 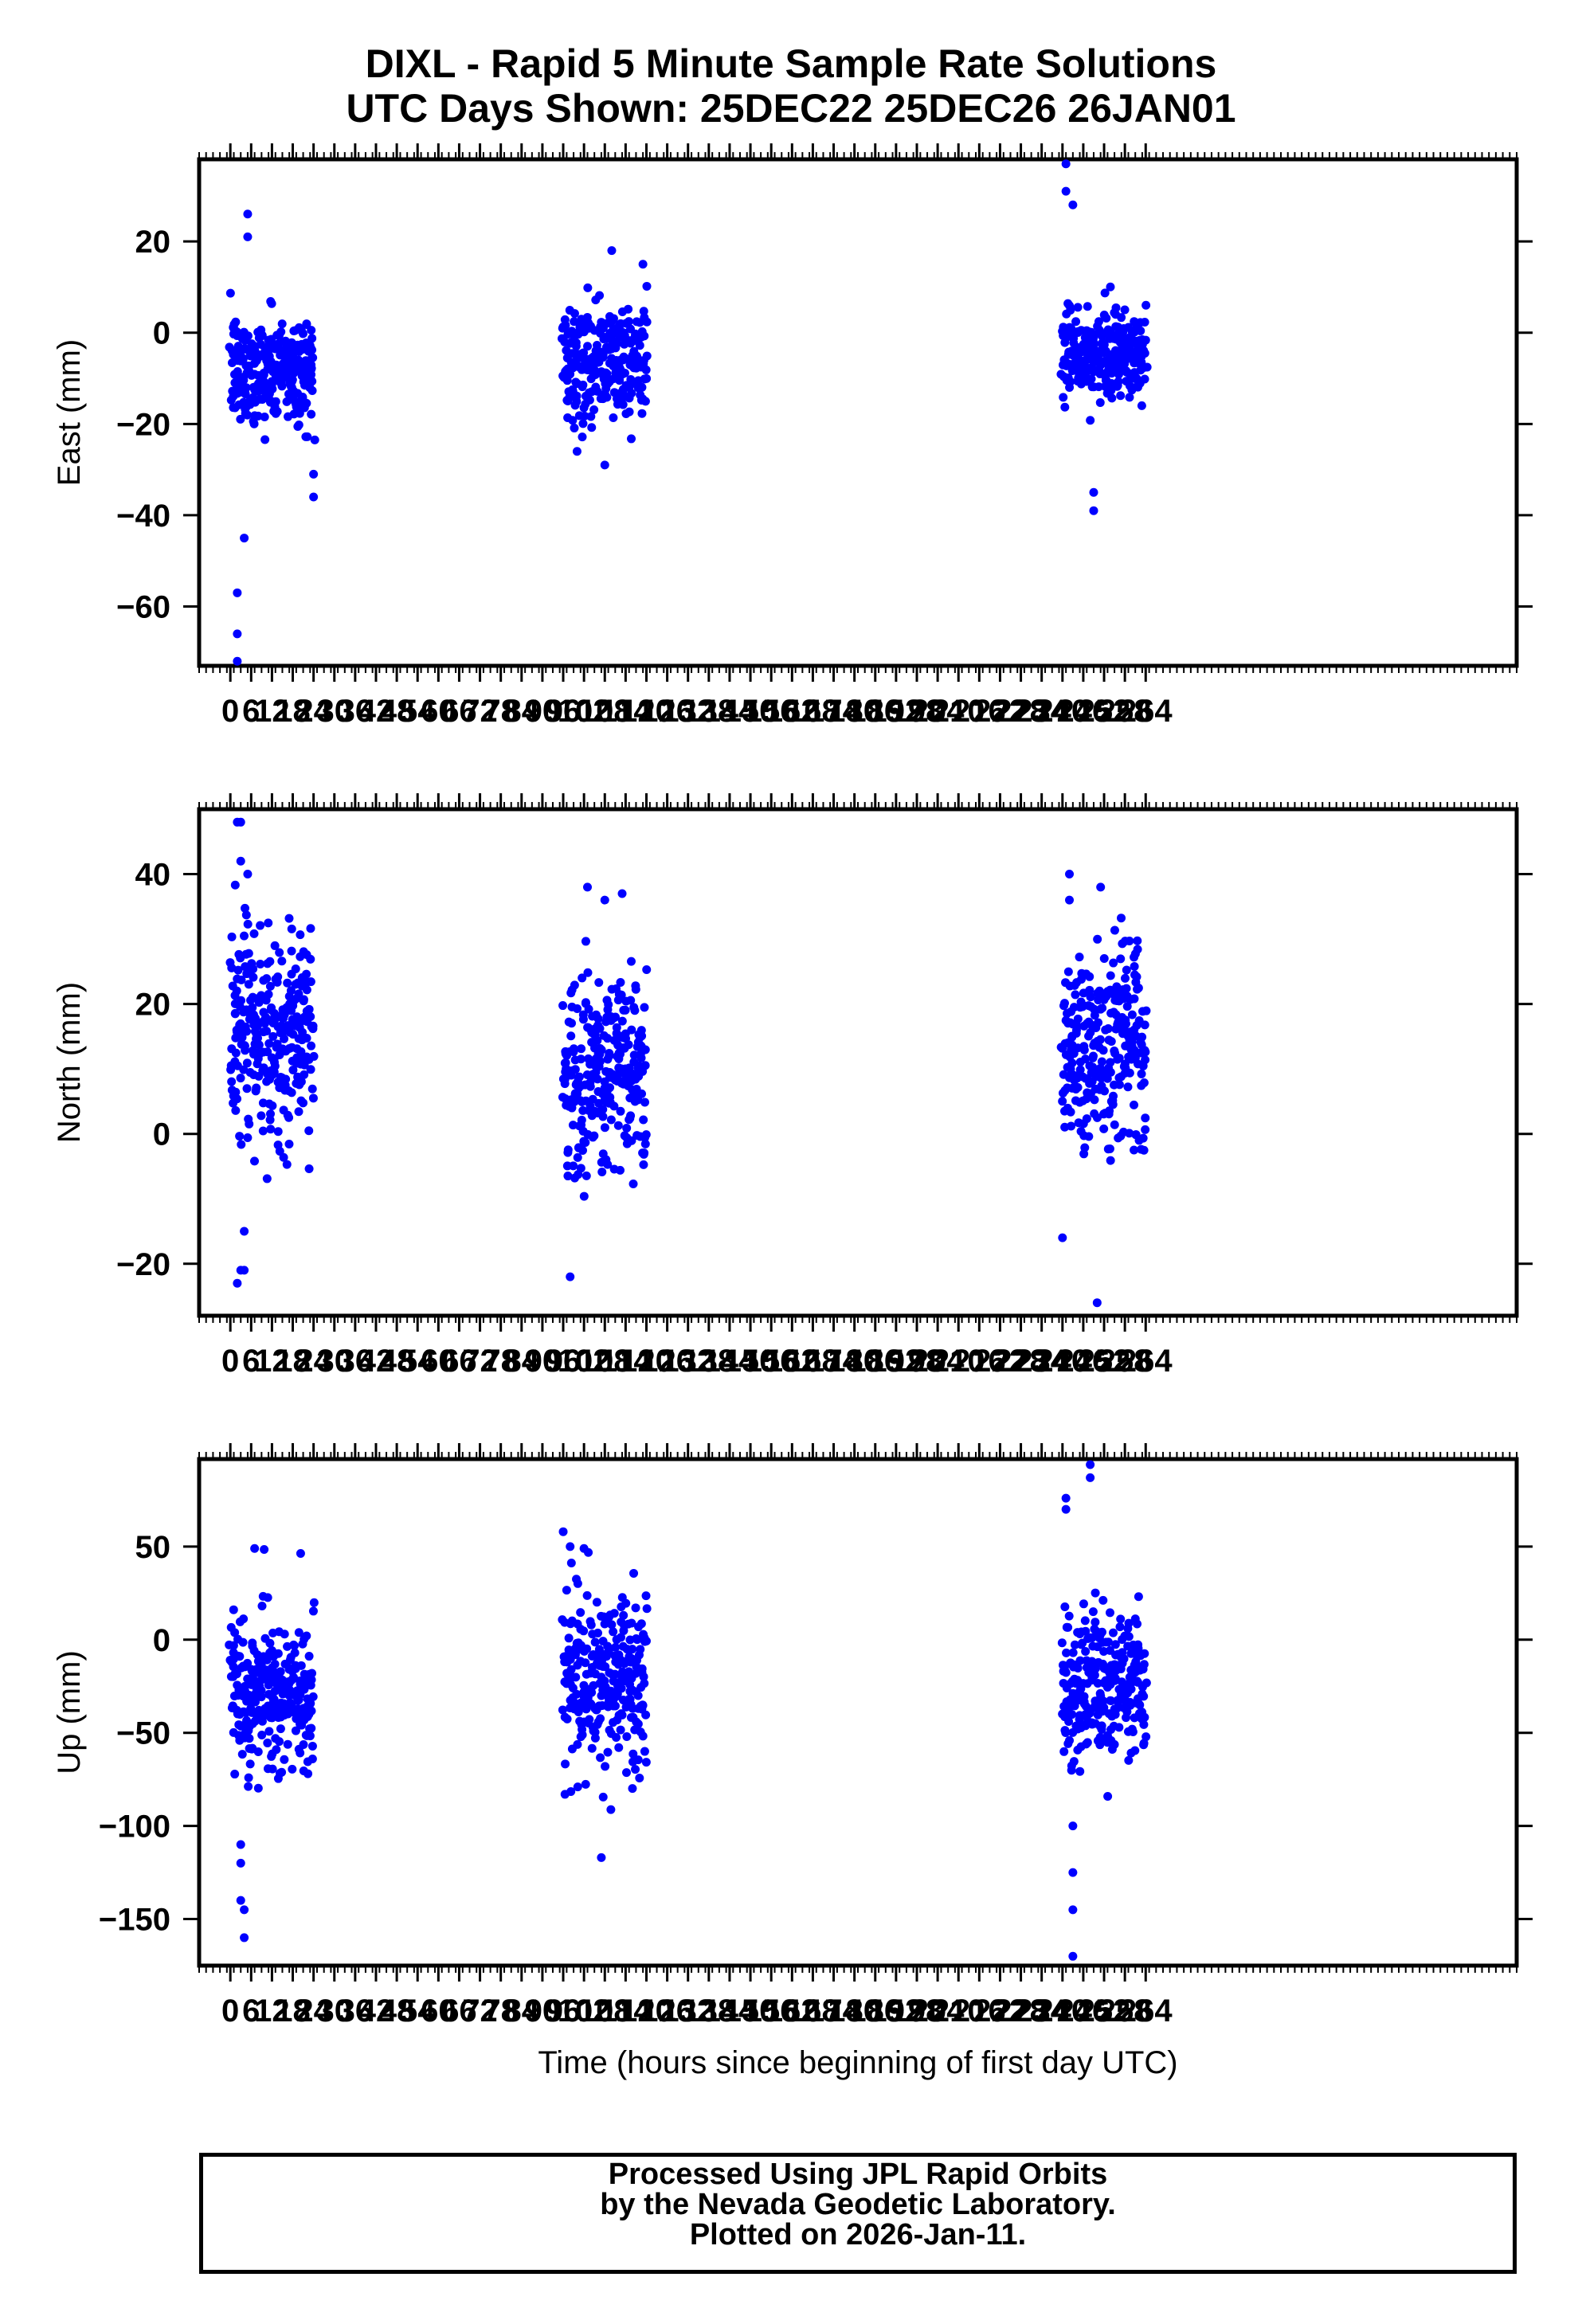 What do you see at coordinates (153, 1005) in the screenshot?
I see `y-tick-label: 20` at bounding box center [153, 1005].